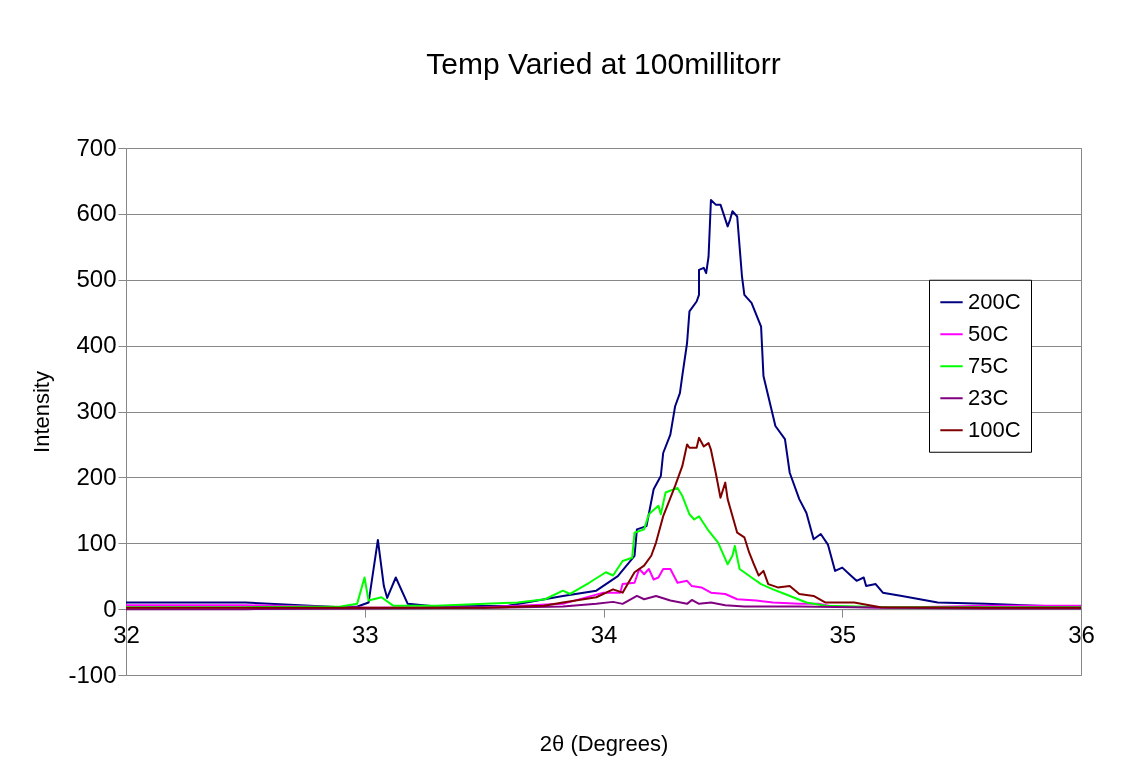  What do you see at coordinates (994, 430) in the screenshot?
I see `legend-label: 100C` at bounding box center [994, 430].